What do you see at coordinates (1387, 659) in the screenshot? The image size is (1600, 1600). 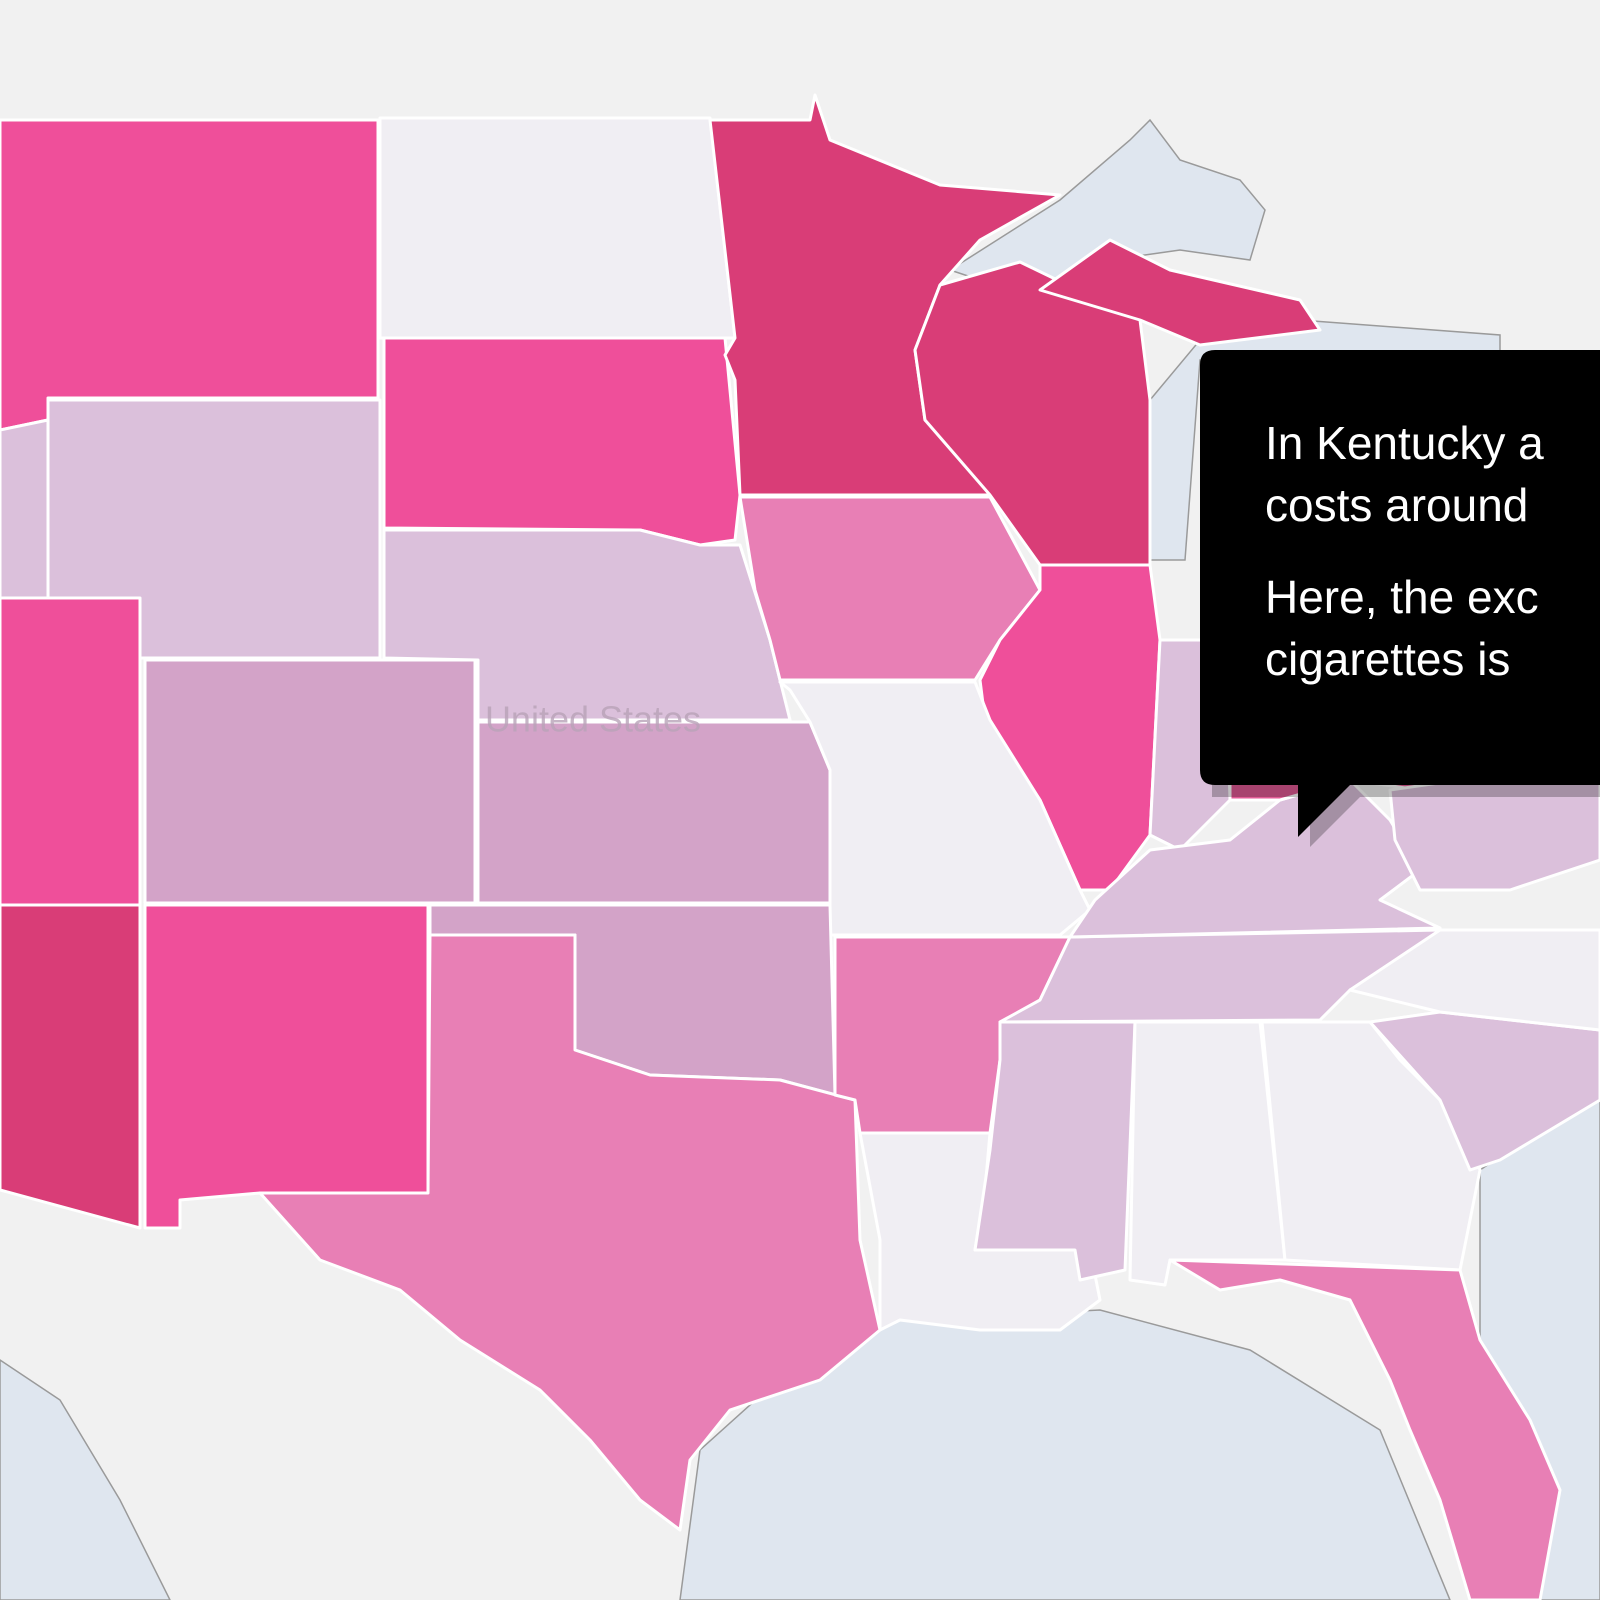 I see `tooltip-line: cigarettes is` at bounding box center [1387, 659].